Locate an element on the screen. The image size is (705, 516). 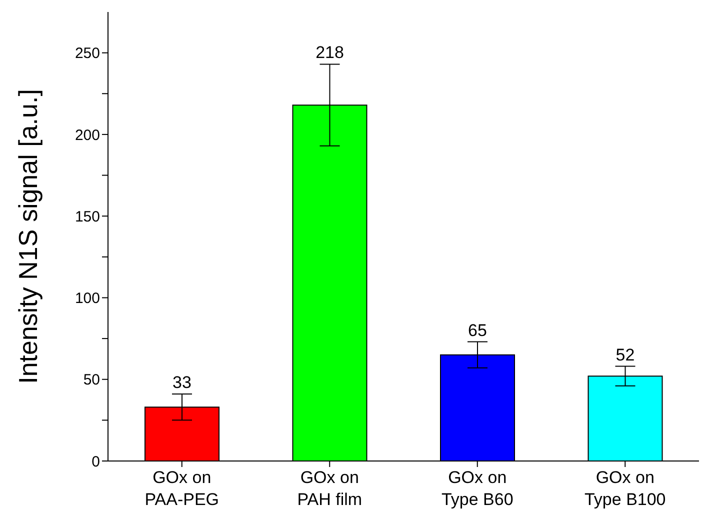
data-label: 33 is located at coordinates (182, 382).